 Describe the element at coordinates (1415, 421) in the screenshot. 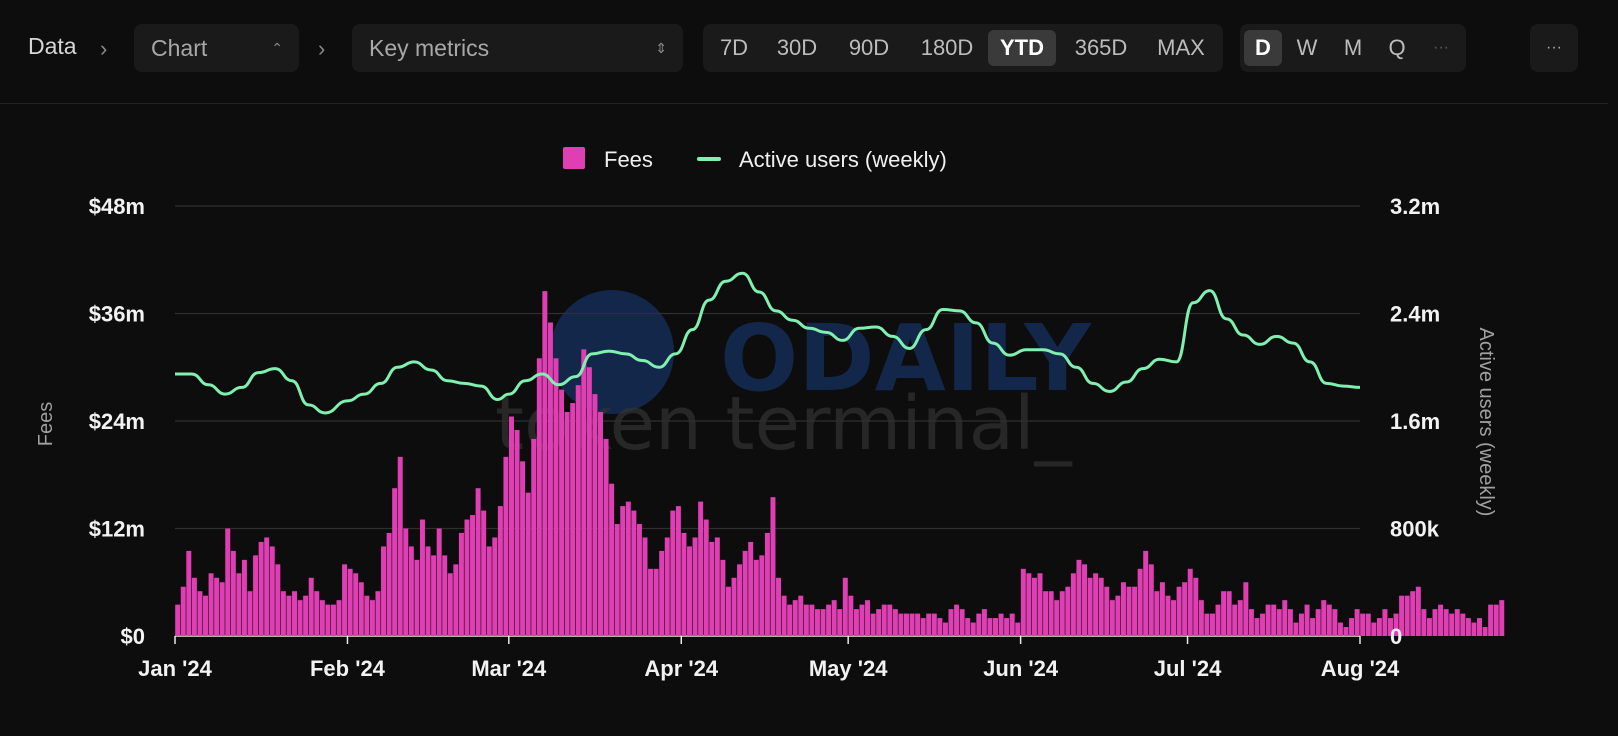

I see `y-right-tick-label: 1.6m` at that location.